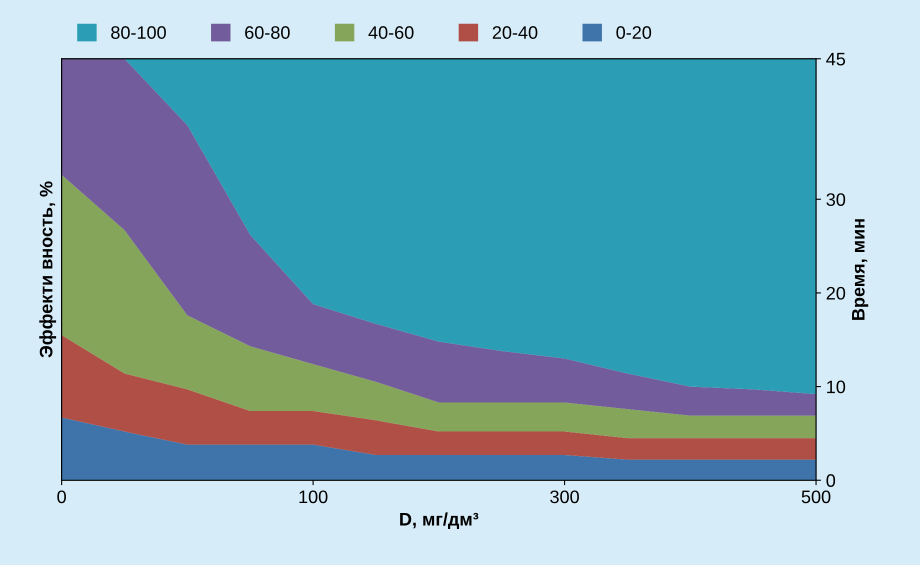 The image size is (920, 565). What do you see at coordinates (47, 269) in the screenshot?
I see `y-axis-title: Эффекти вность, %` at bounding box center [47, 269].